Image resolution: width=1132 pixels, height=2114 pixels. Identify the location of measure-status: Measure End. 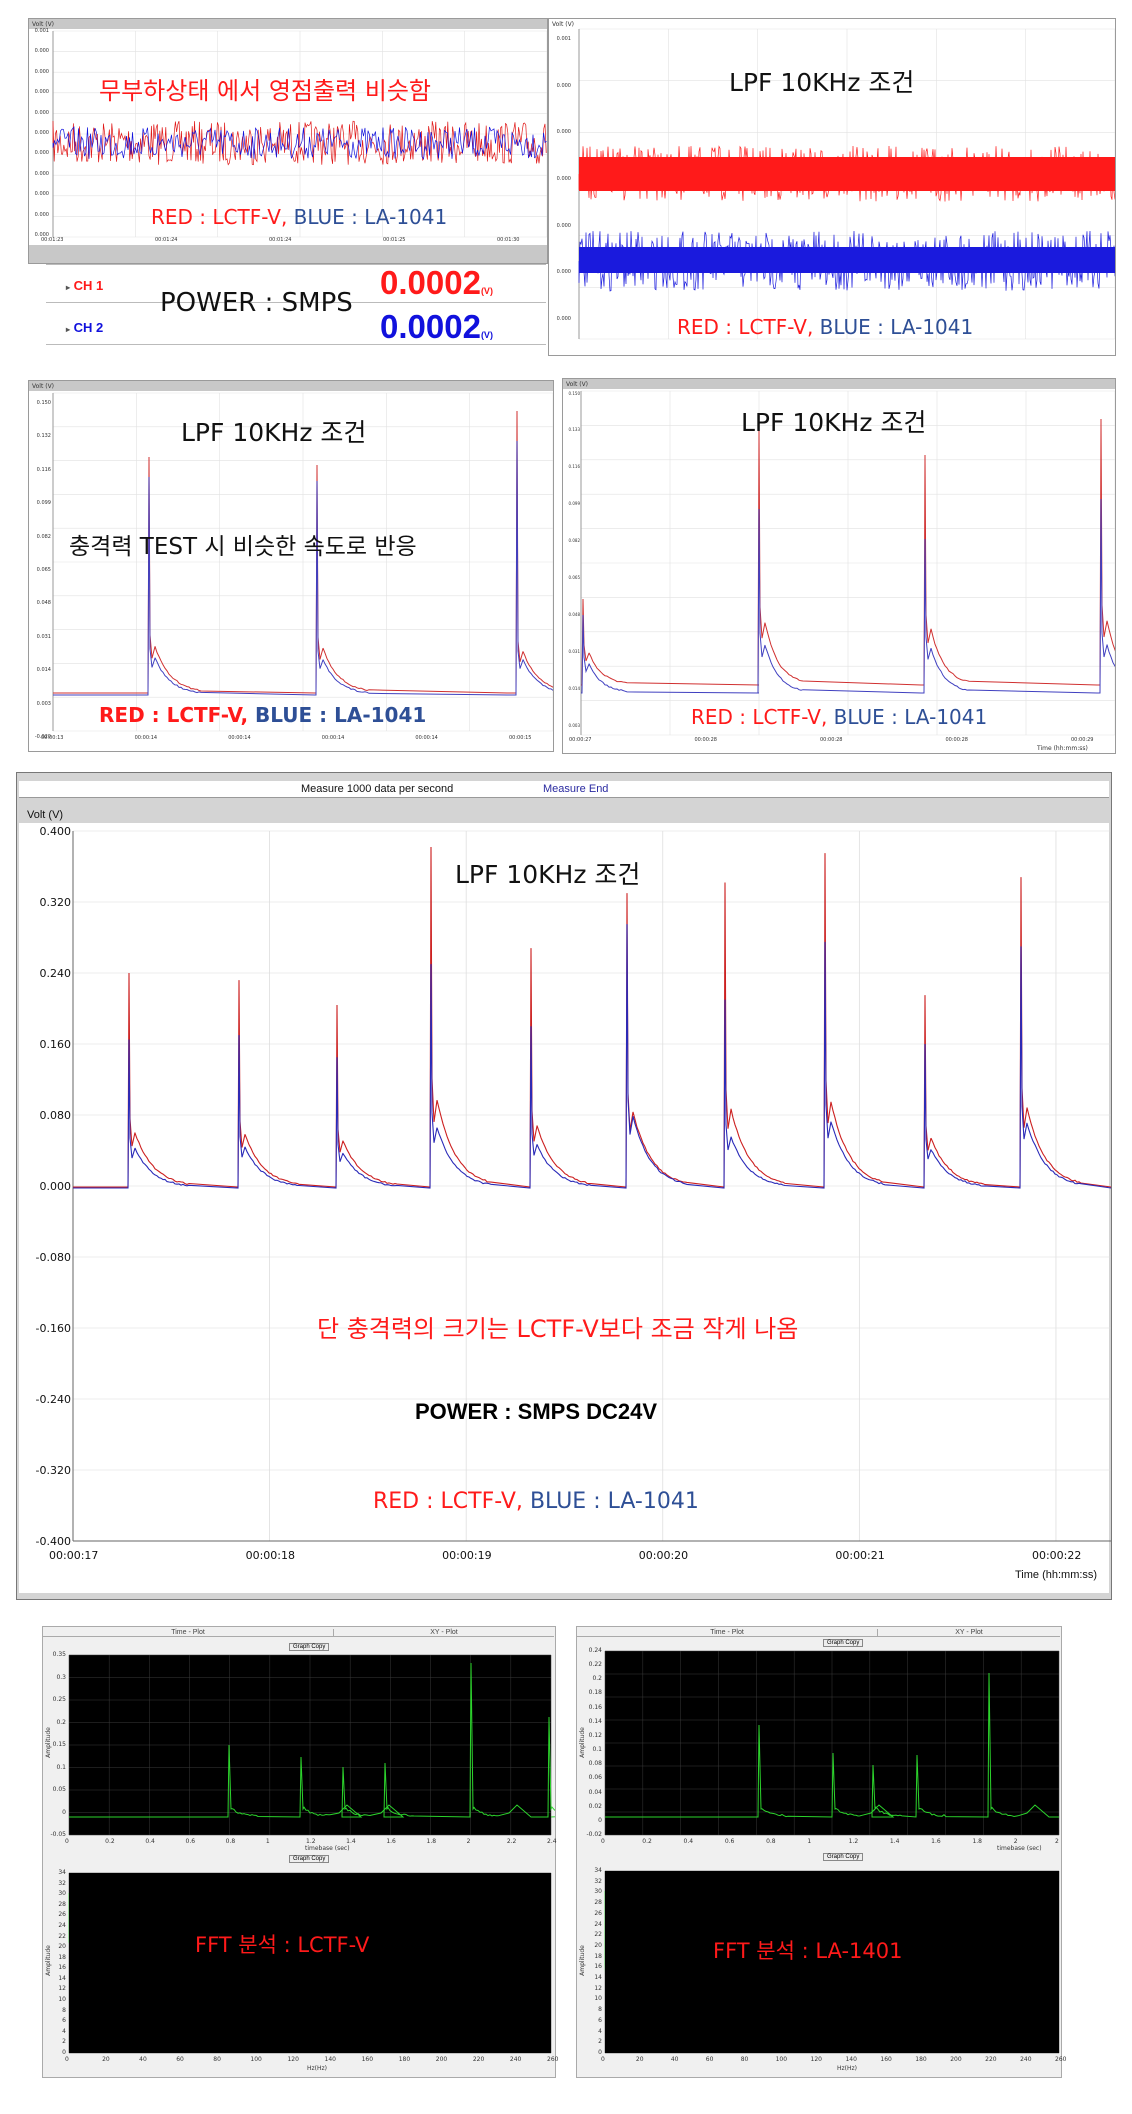
(576, 789).